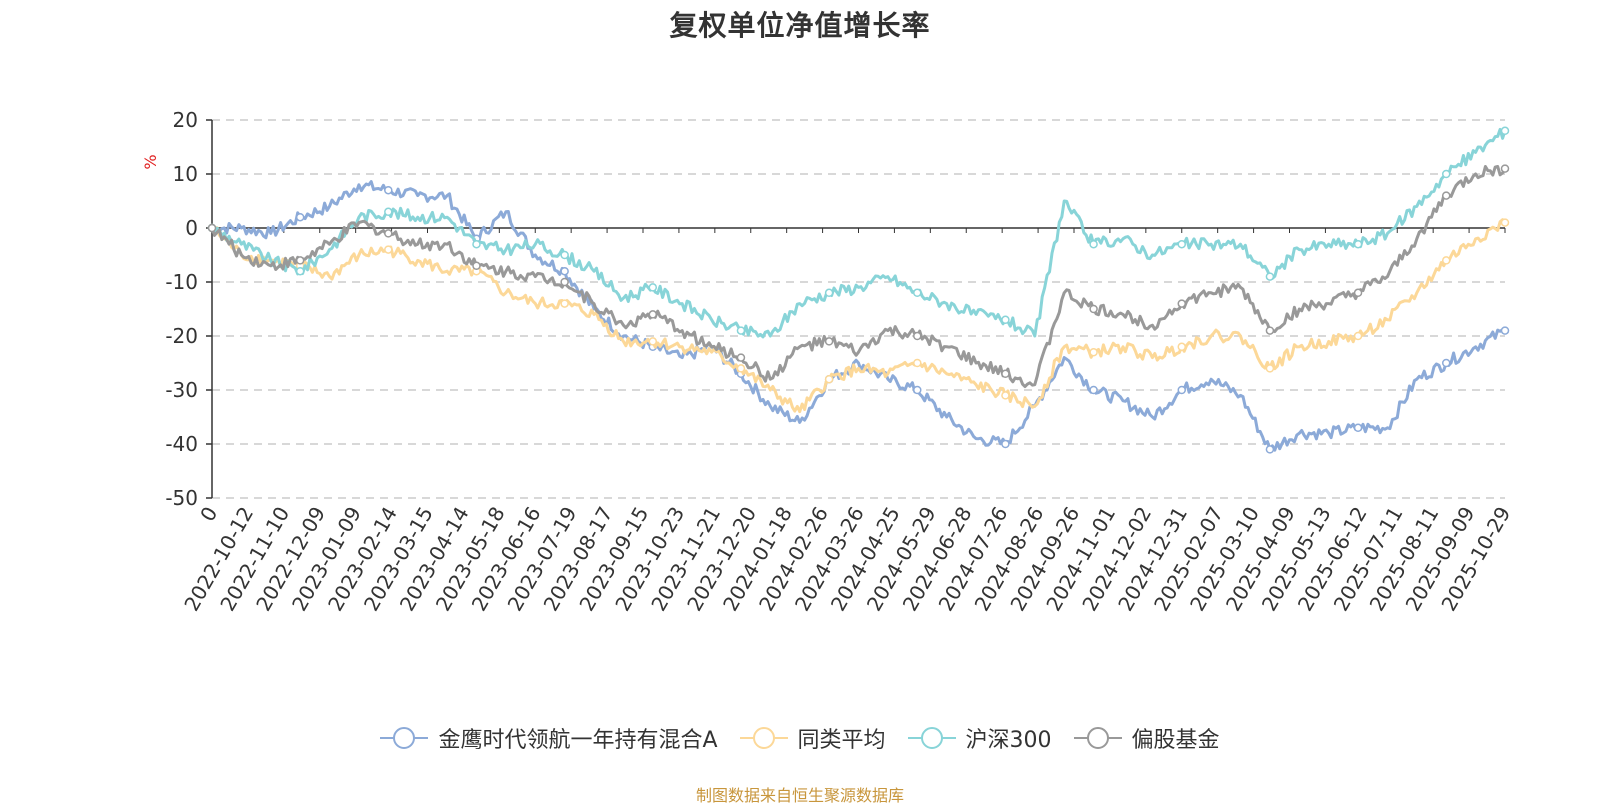  I want to click on legend-item: 同类平均, so click(812, 738).